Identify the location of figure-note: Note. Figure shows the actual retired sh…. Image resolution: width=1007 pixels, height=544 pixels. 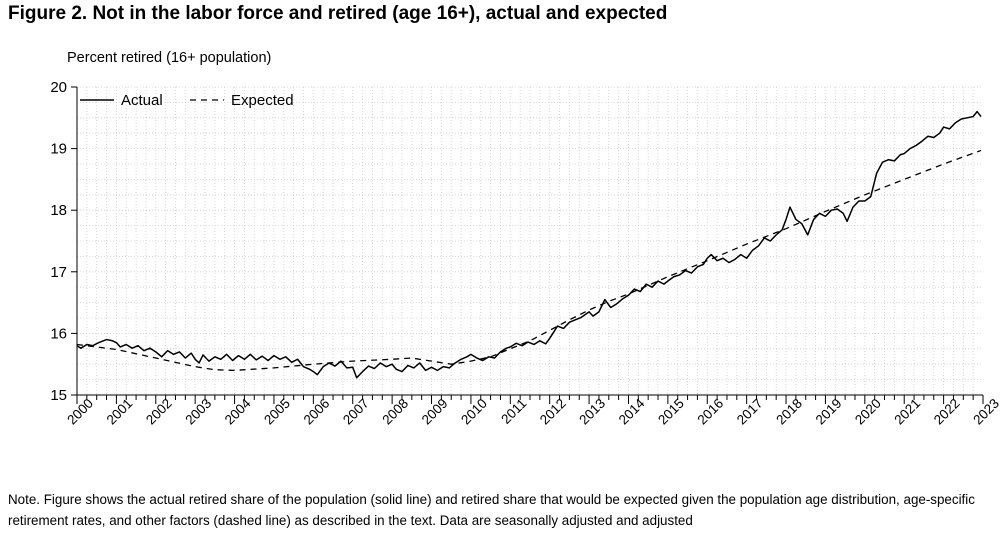
(491, 510).